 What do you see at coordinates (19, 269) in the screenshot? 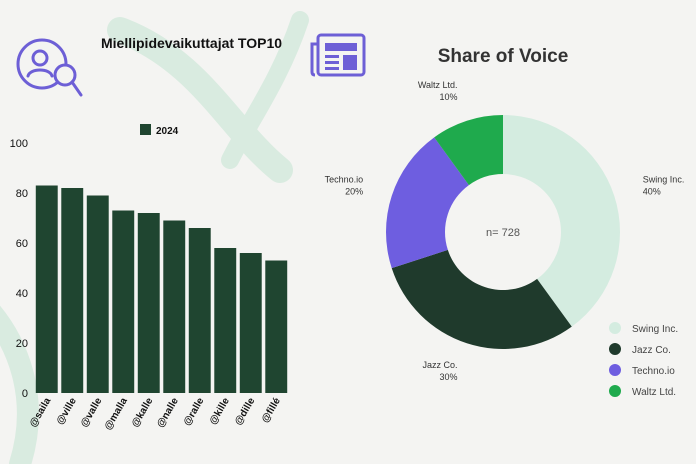
I see `y-axis-ticks: 0 20 40 60 80 100` at bounding box center [19, 269].